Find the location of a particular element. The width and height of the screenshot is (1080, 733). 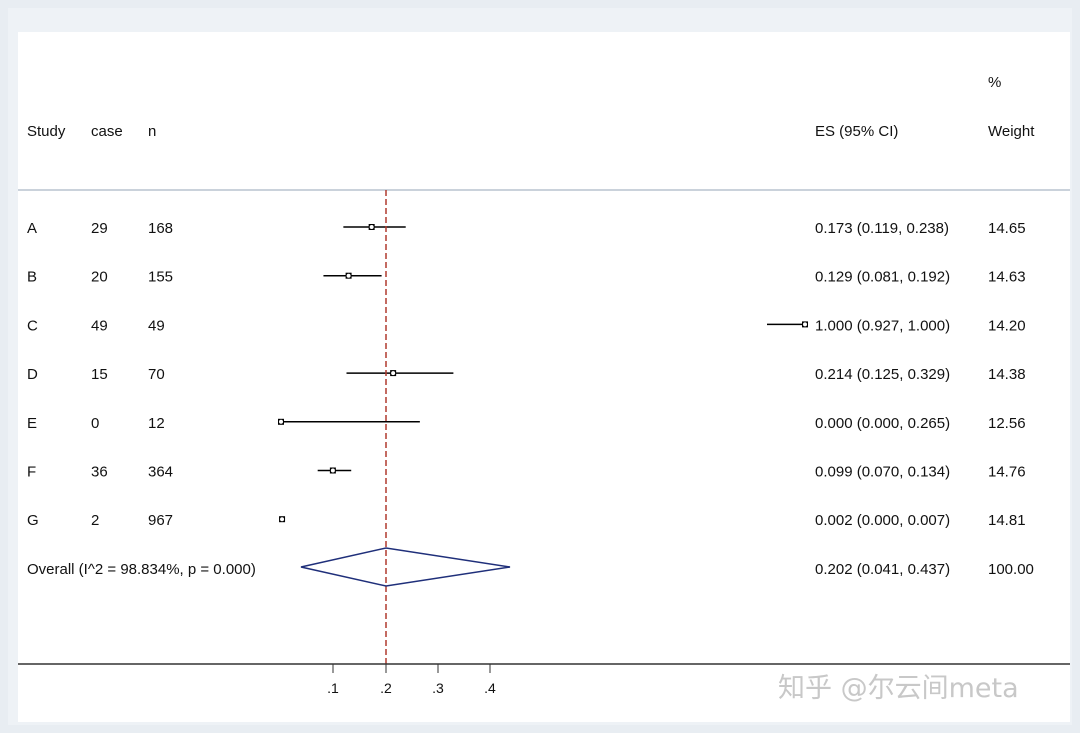

weight-value: 14.76 is located at coordinates (1007, 472).